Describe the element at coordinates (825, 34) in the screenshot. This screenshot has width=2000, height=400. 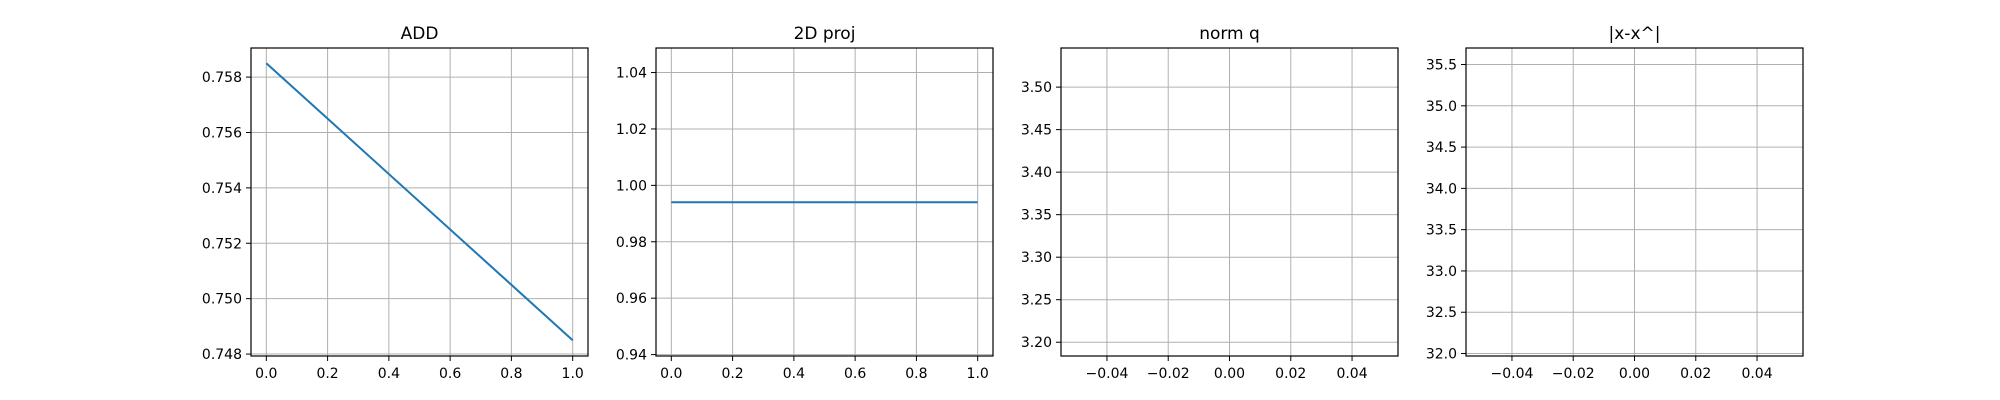
I see `subplot-title: 2D proj` at that location.